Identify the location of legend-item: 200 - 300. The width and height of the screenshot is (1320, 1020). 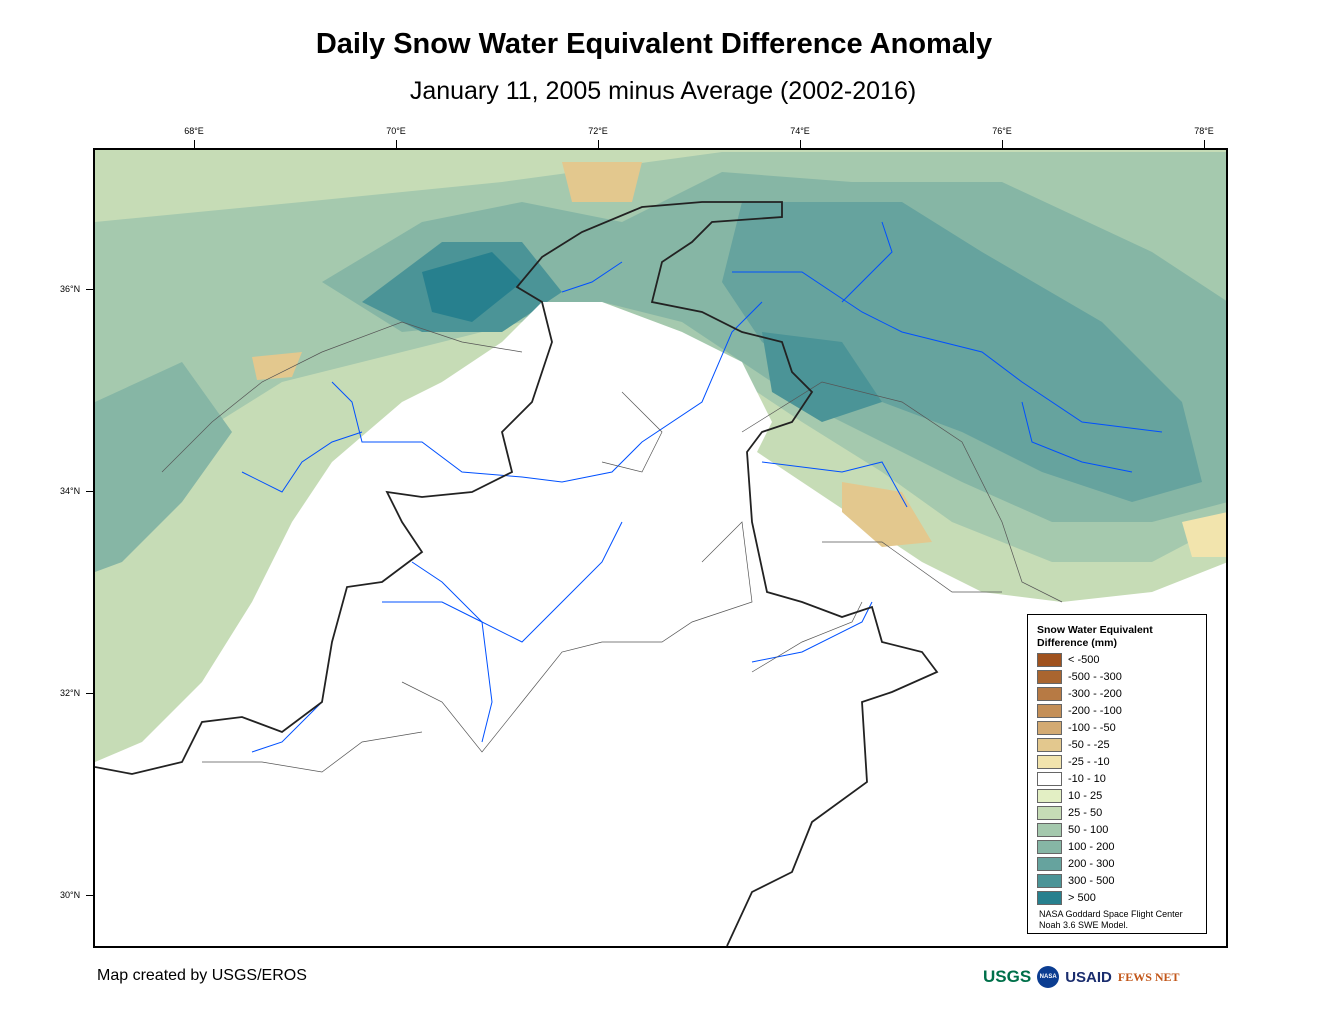
(1075, 863).